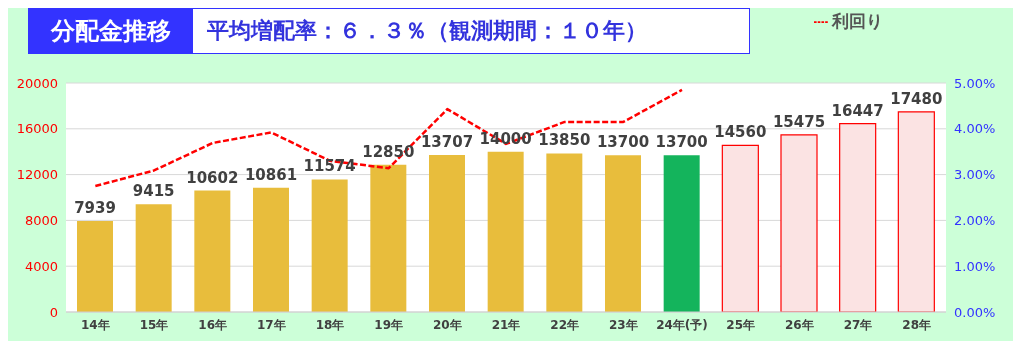 The width and height of the screenshot is (1021, 349). Describe the element at coordinates (154, 324) in the screenshot. I see `x-tick-label: 15年` at that location.